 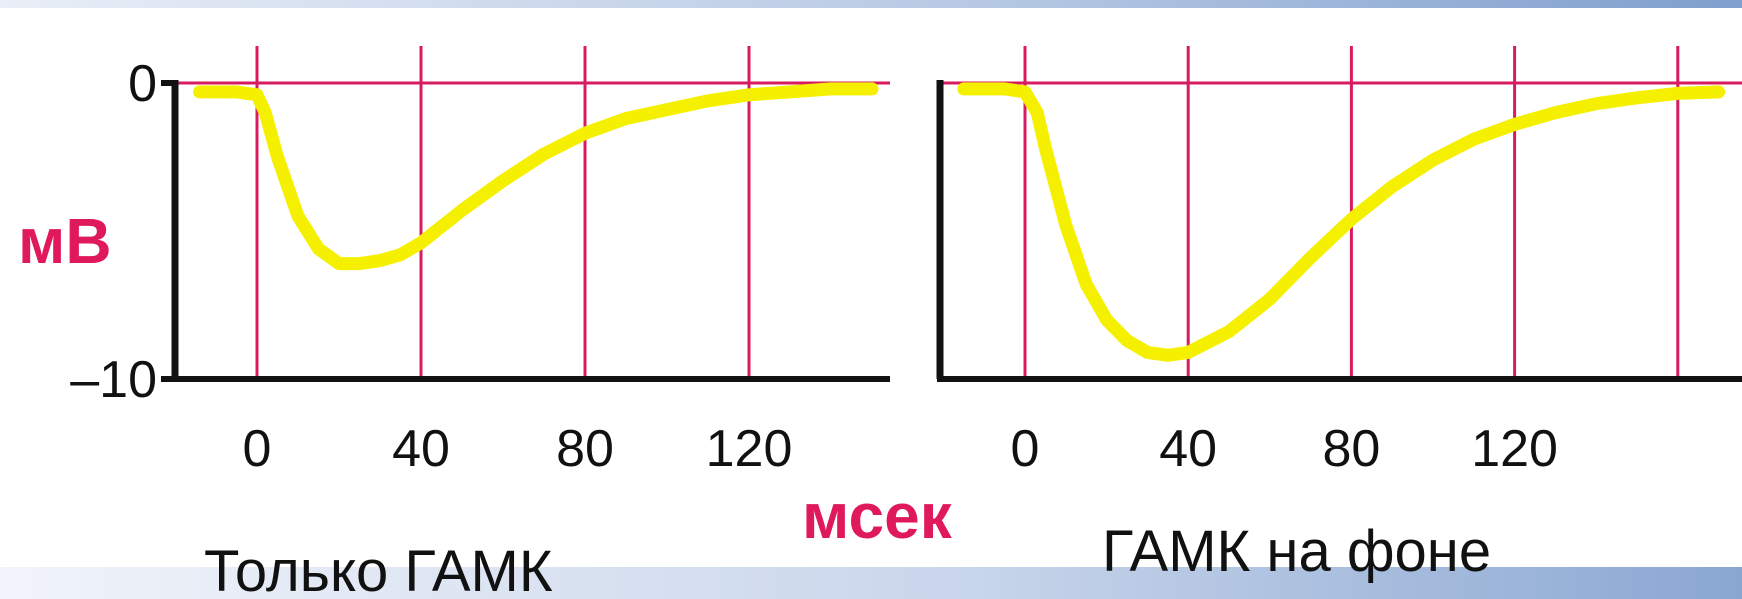 What do you see at coordinates (871, 583) in the screenshot?
I see `slide-frame-bottom` at bounding box center [871, 583].